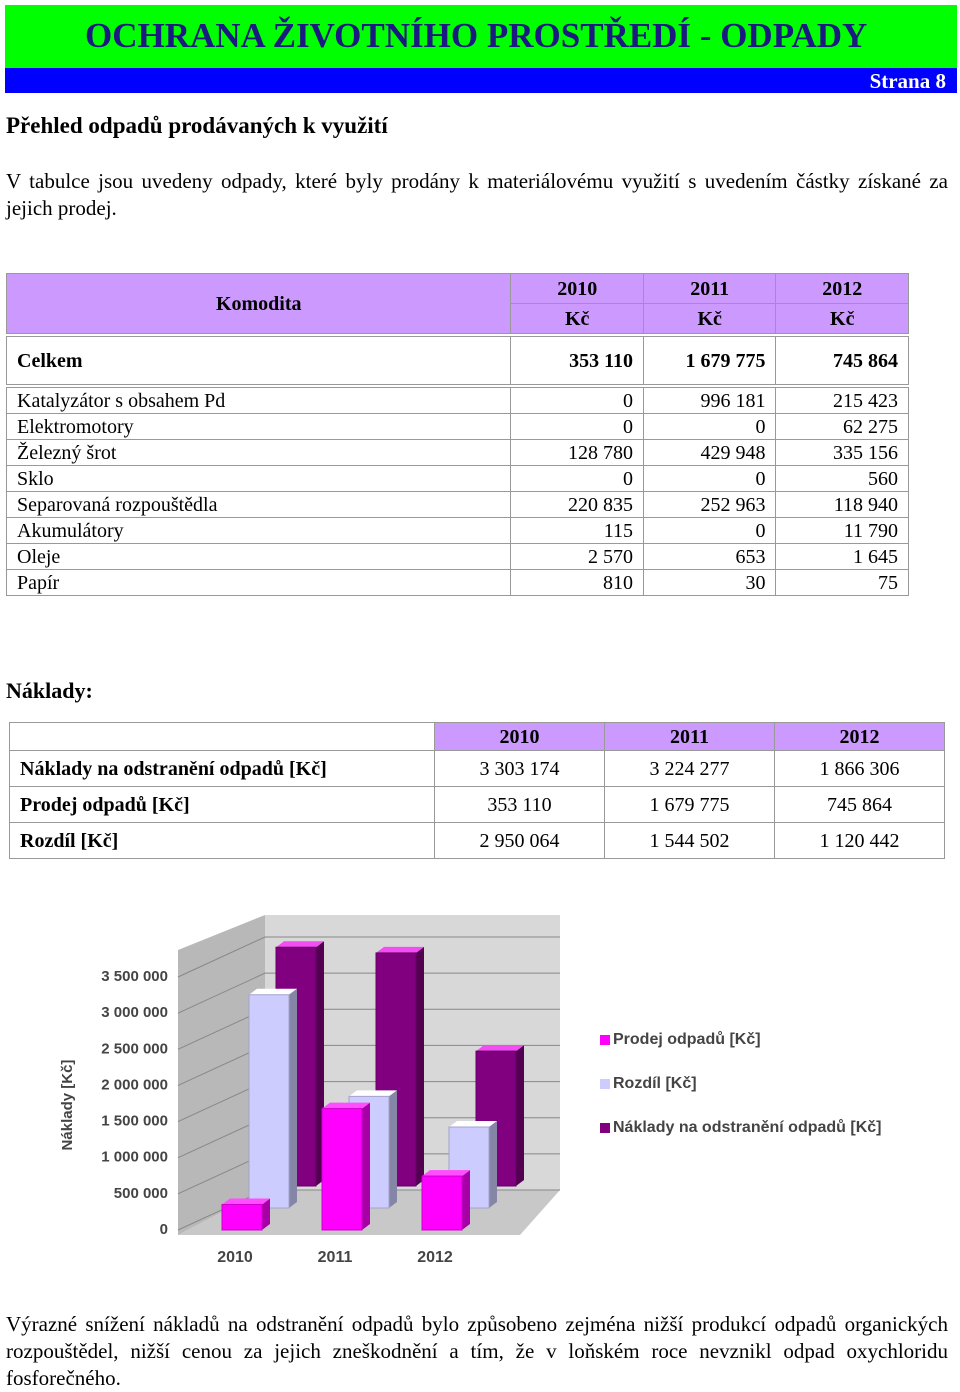  I want to click on cell: 62 275, so click(842, 426).